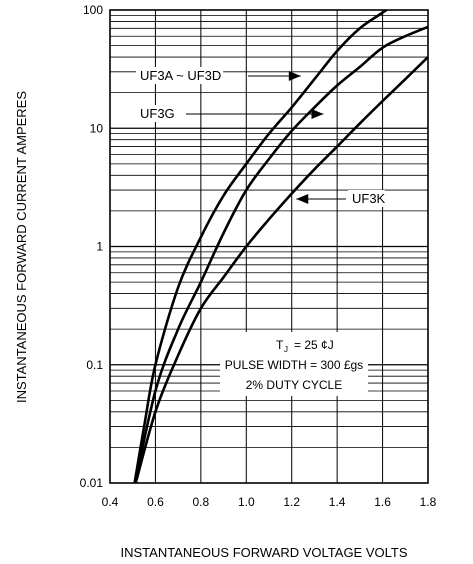  Describe the element at coordinates (286, 349) in the screenshot. I see `conditions-tj-subscript: J` at that location.